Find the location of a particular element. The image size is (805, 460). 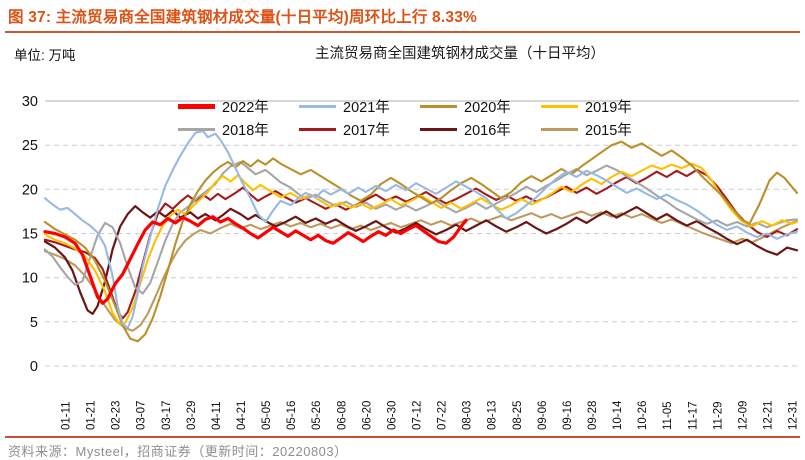

x-tick-label: 06-30 is located at coordinates (392, 415).